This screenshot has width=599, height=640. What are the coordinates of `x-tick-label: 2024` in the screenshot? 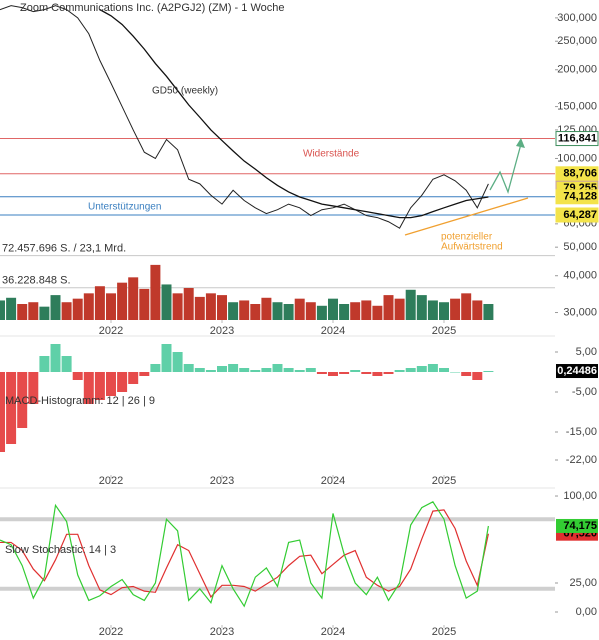 It's located at (333, 632).